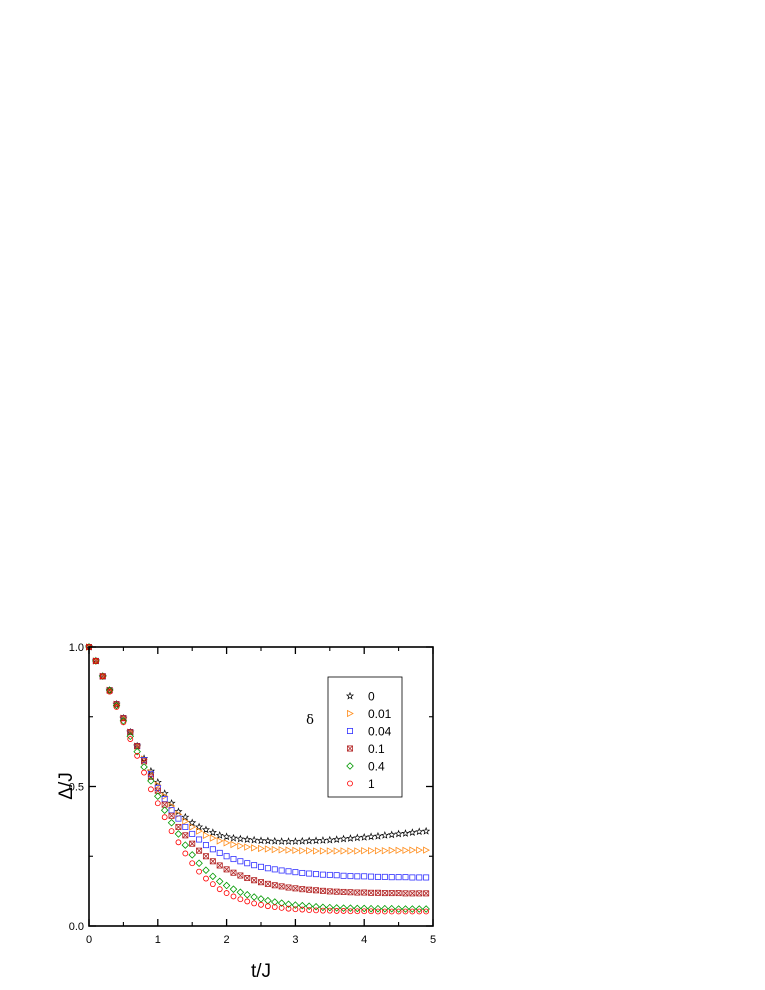 The width and height of the screenshot is (765, 990). Describe the element at coordinates (433, 940) in the screenshot. I see `x-tick-label: 5` at that location.